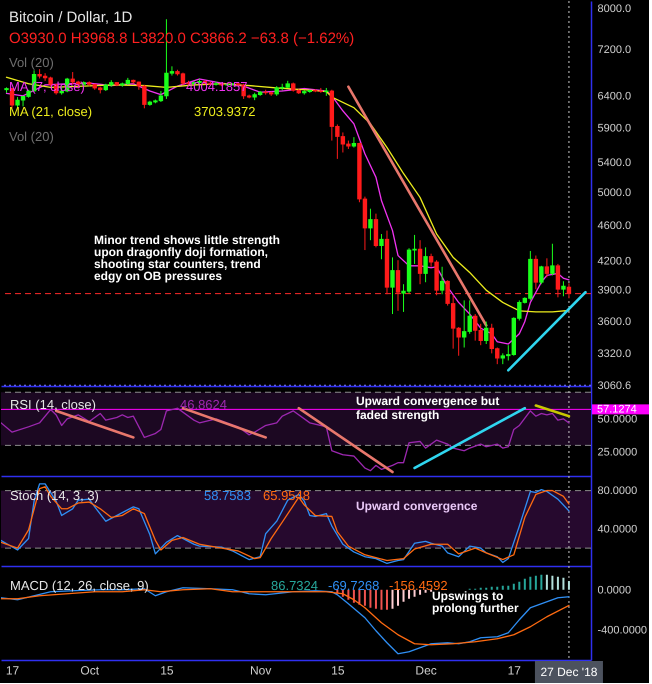 The image size is (652, 684). What do you see at coordinates (71, 17) in the screenshot?
I see `text: Bitcoin / Dollar, 1D` at bounding box center [71, 17].